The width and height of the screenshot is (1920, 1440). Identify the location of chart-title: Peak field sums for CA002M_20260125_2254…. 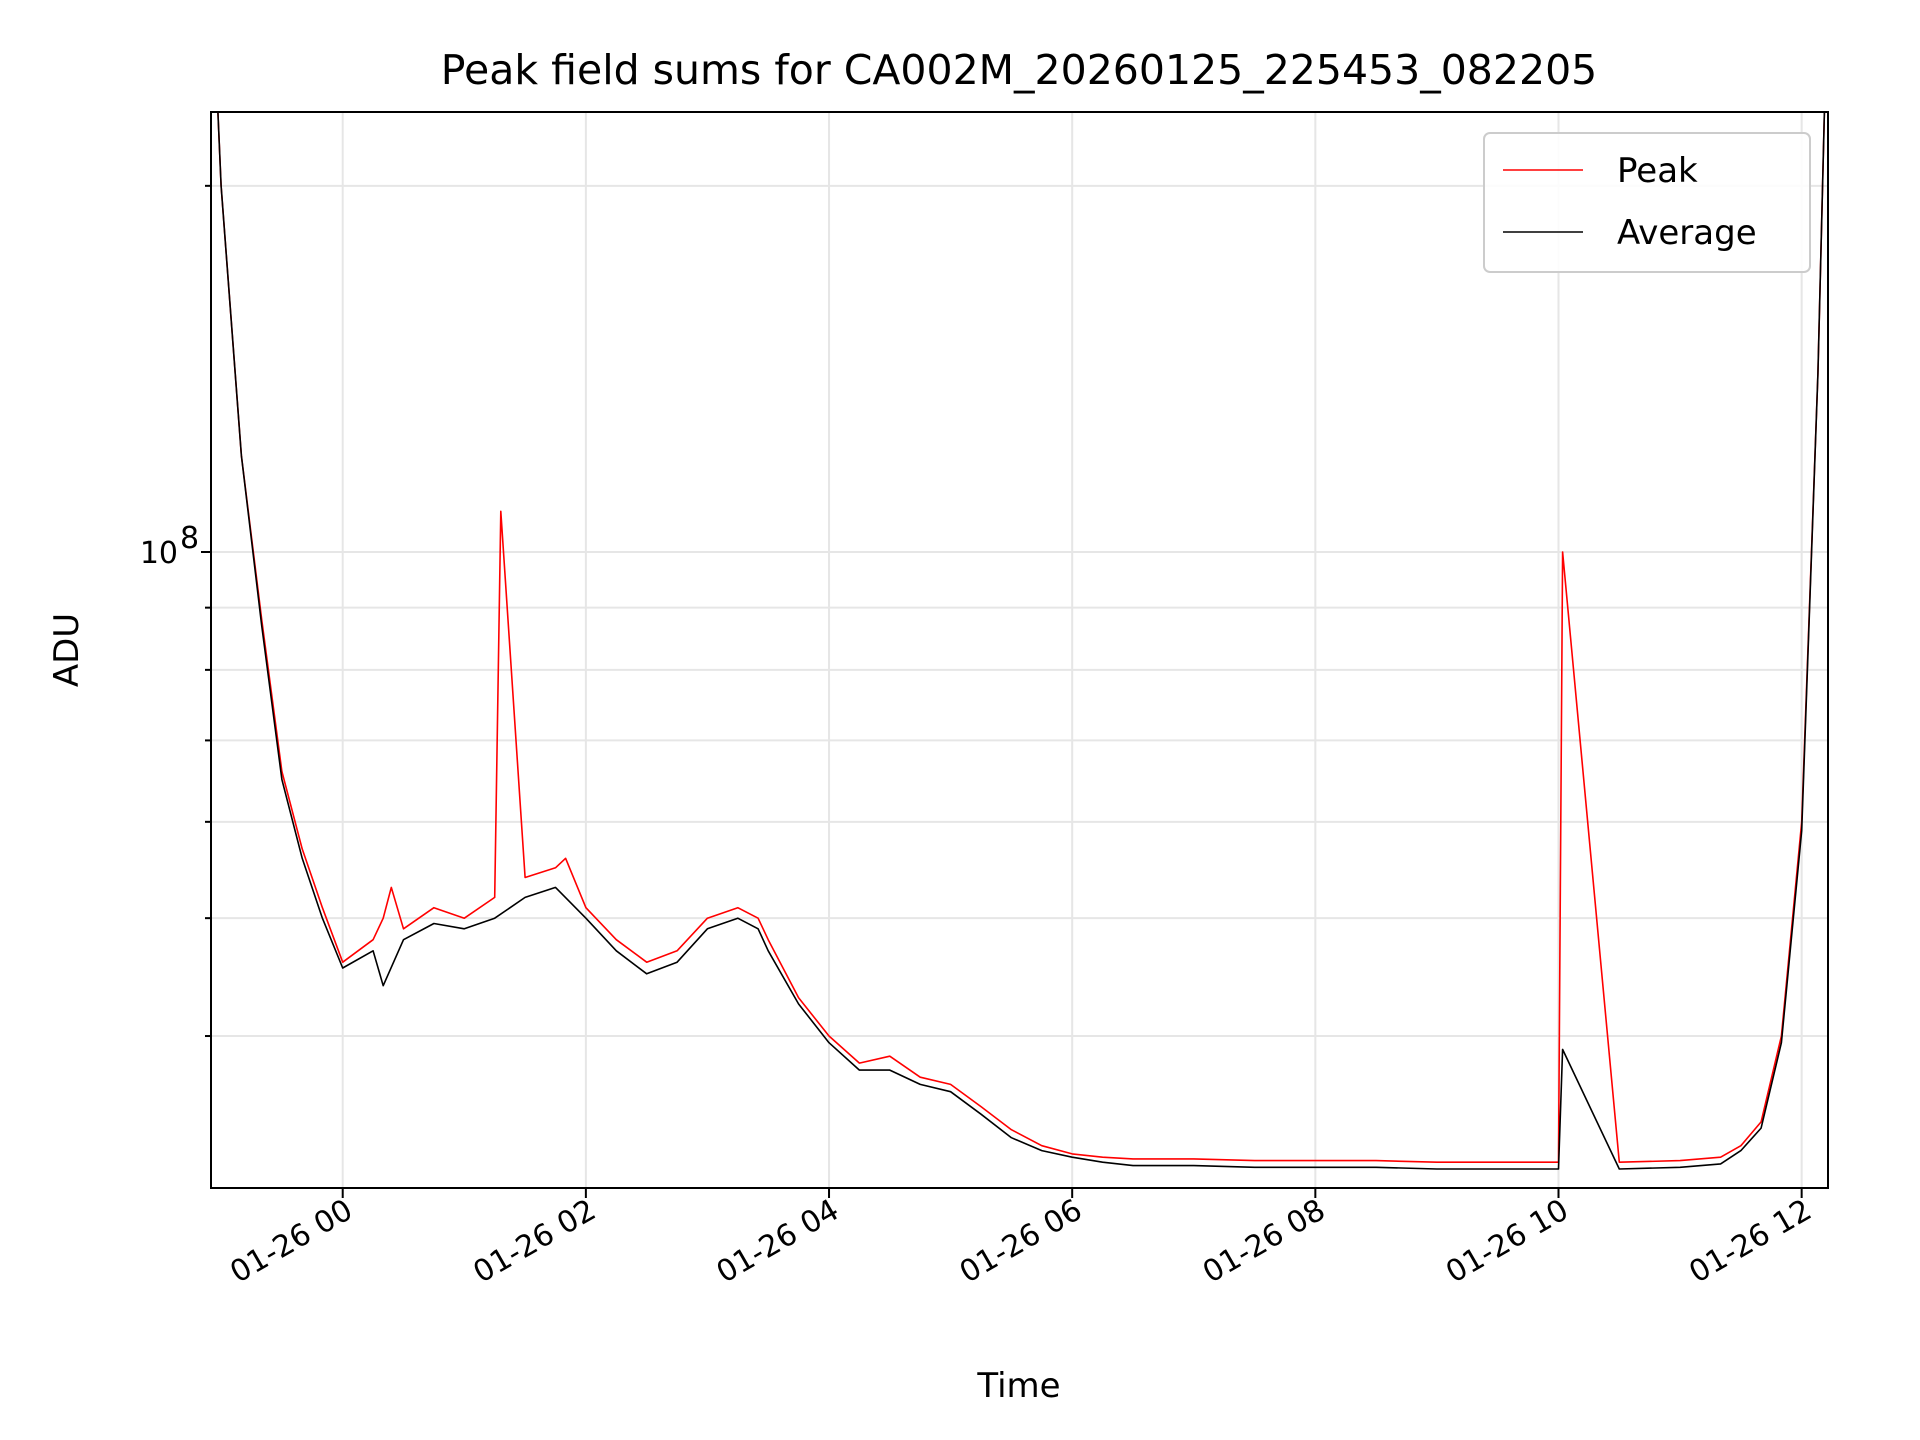
(1019, 70).